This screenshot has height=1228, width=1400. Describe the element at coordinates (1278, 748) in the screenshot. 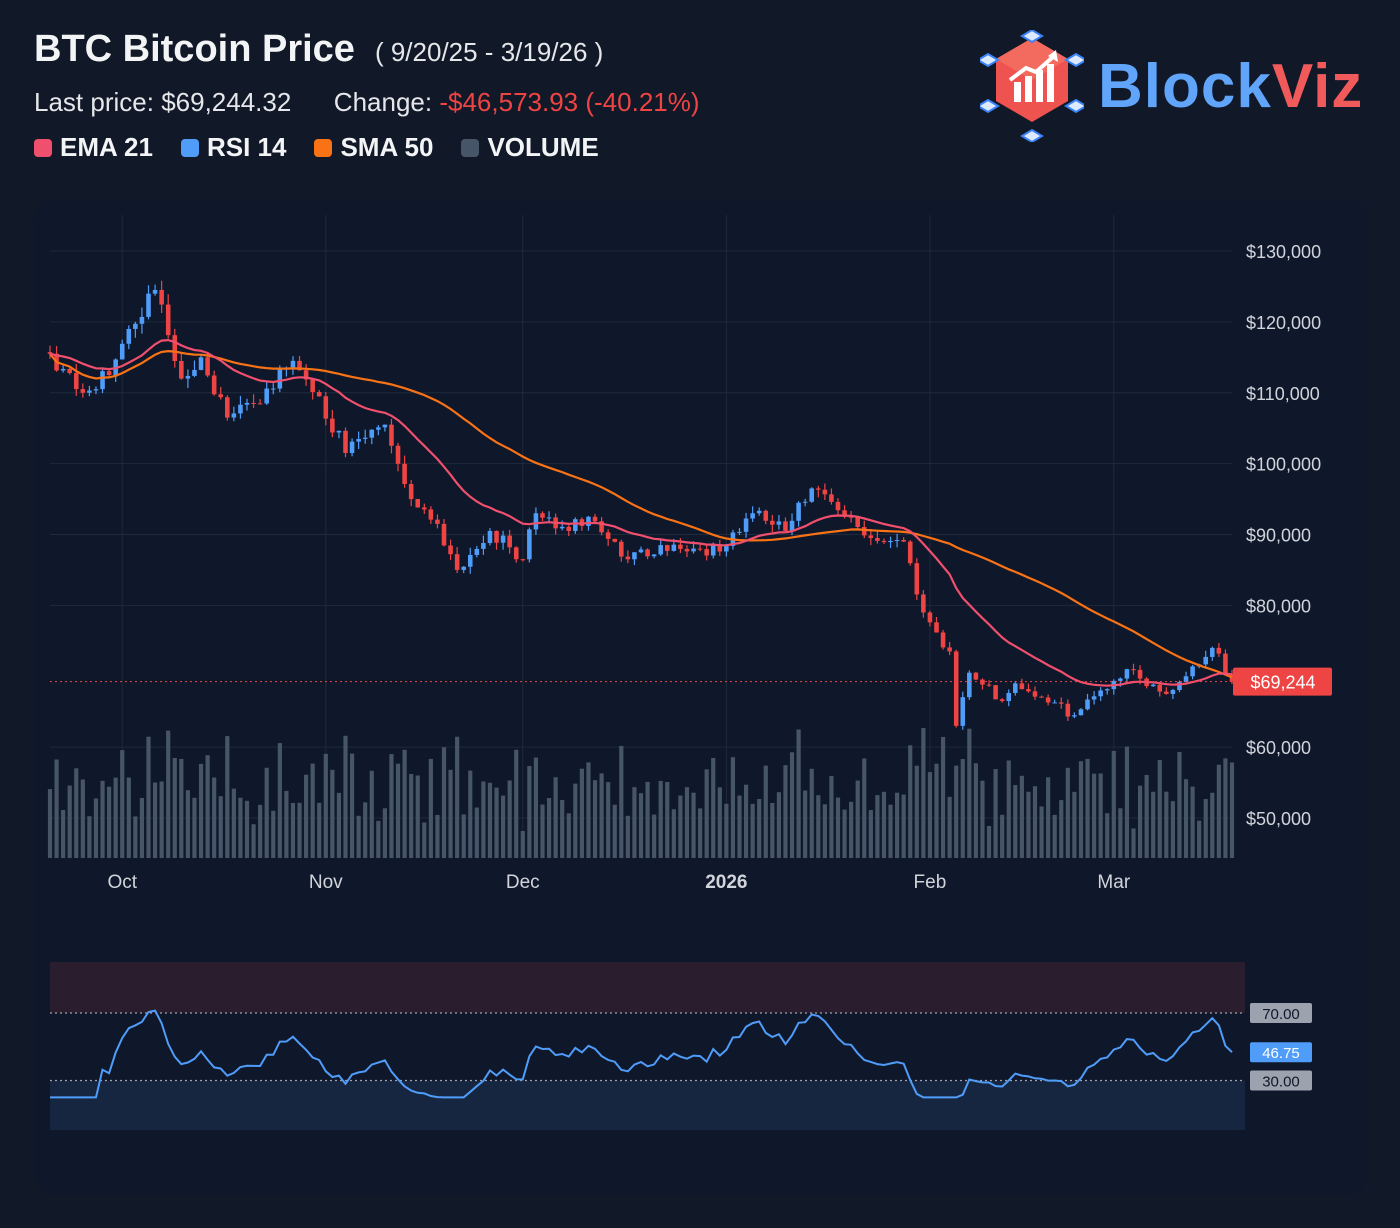

I see `price-axis-label-6: $60,000` at that location.